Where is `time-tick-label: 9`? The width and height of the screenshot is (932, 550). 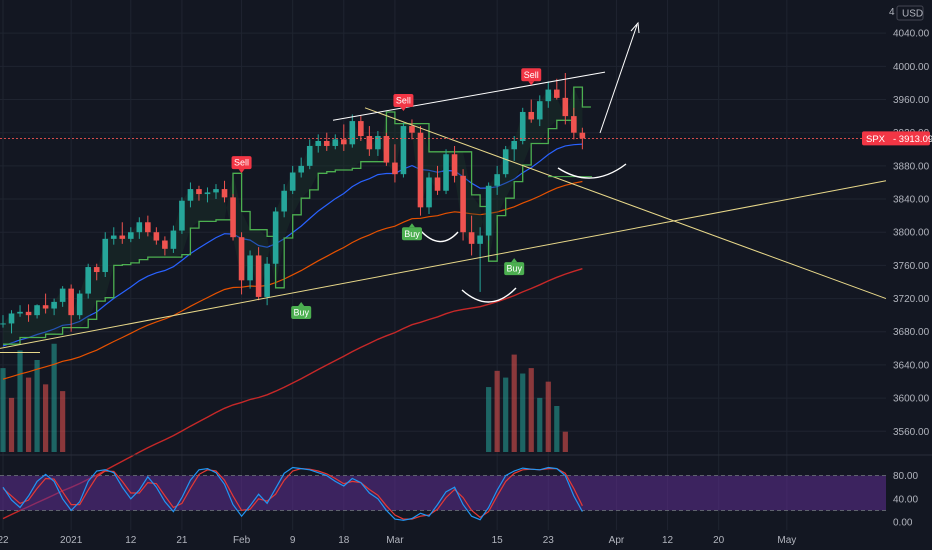
time-tick-label: 9 is located at coordinates (293, 540).